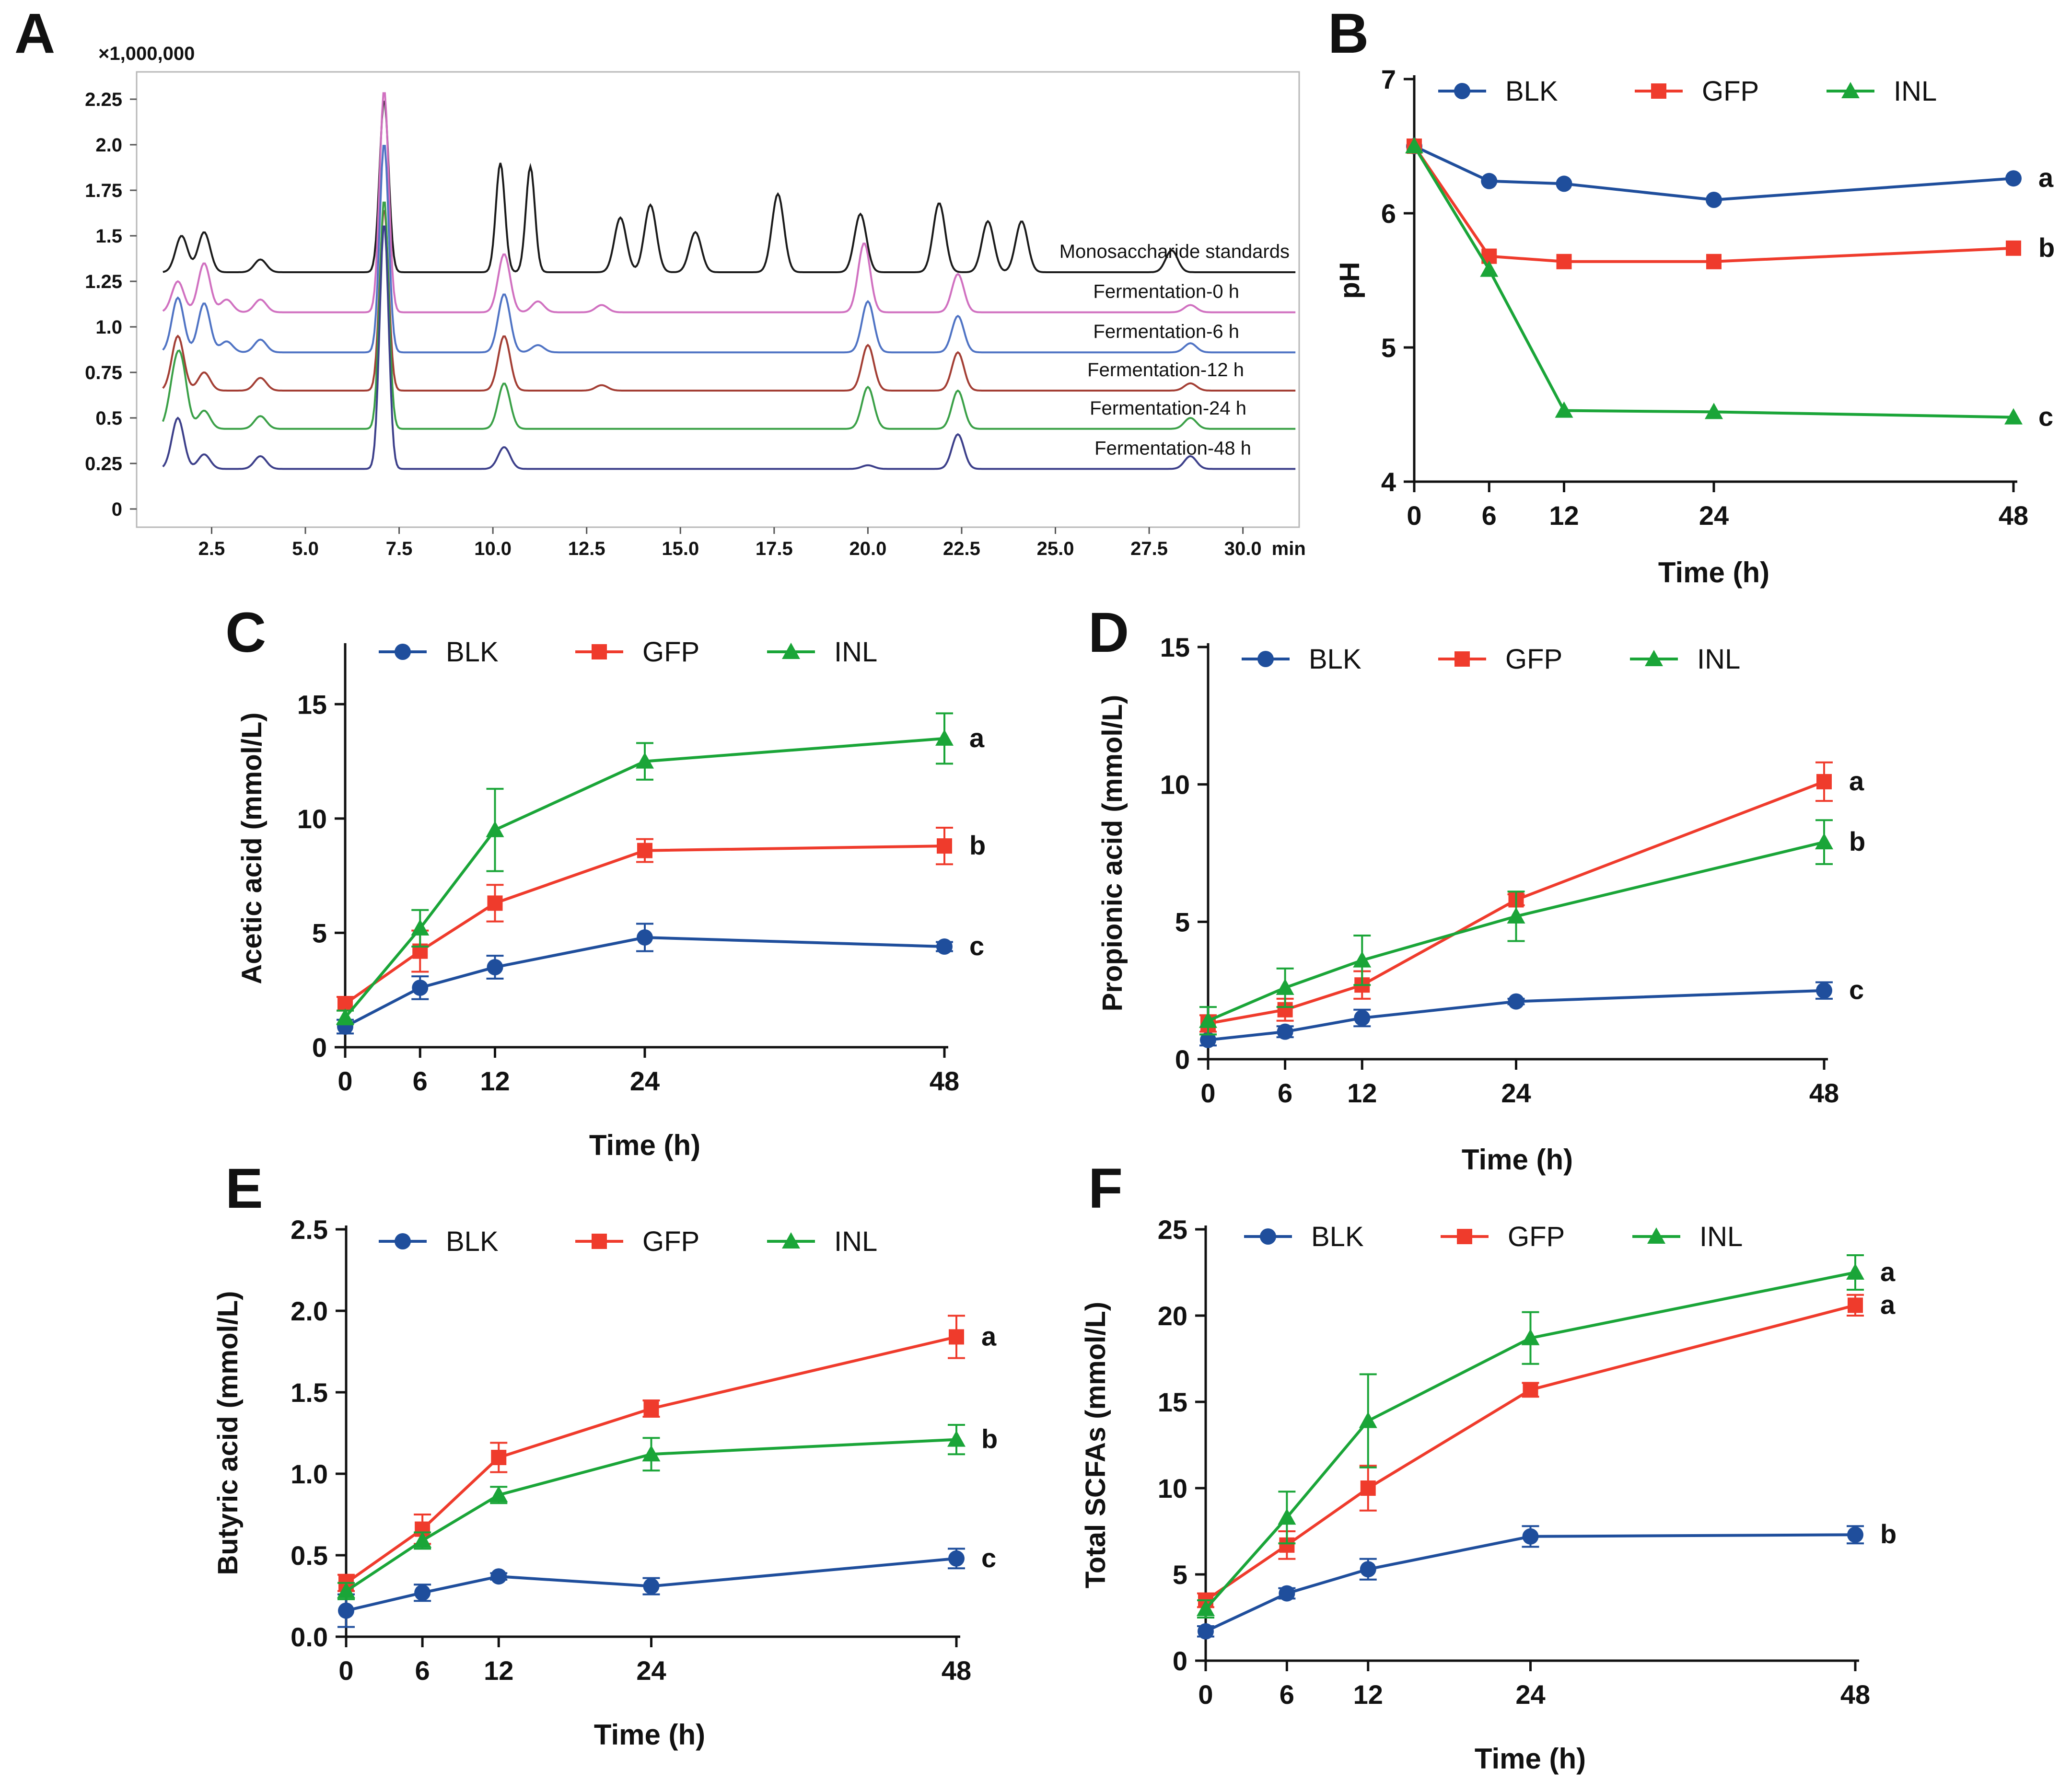 The height and width of the screenshot is (1792, 2071). What do you see at coordinates (108, 327) in the screenshot?
I see `y-tick-label: 1.0` at bounding box center [108, 327].